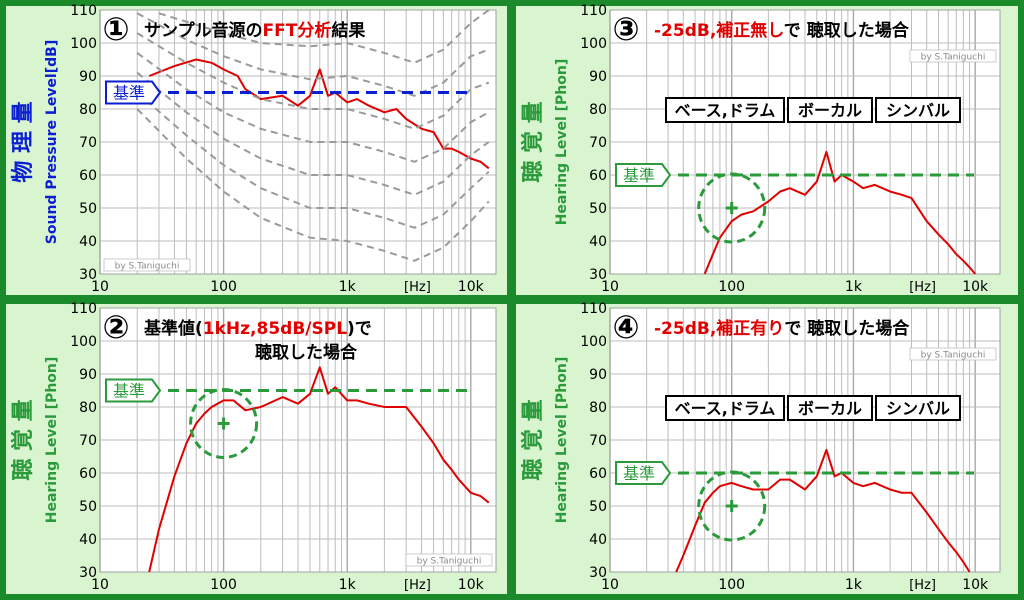  What do you see at coordinates (275, 329) in the screenshot?
I see `panel-title-part: 1kHz,85dB/SPL` at bounding box center [275, 329].